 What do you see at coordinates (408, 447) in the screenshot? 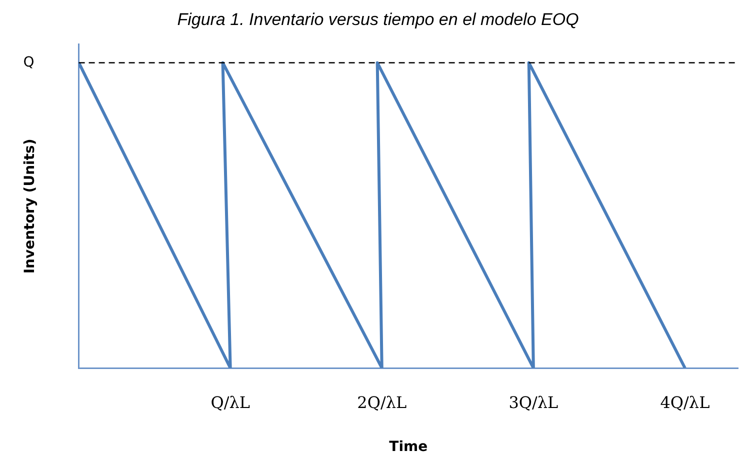
I see `x-axis-title: Time` at bounding box center [408, 447].